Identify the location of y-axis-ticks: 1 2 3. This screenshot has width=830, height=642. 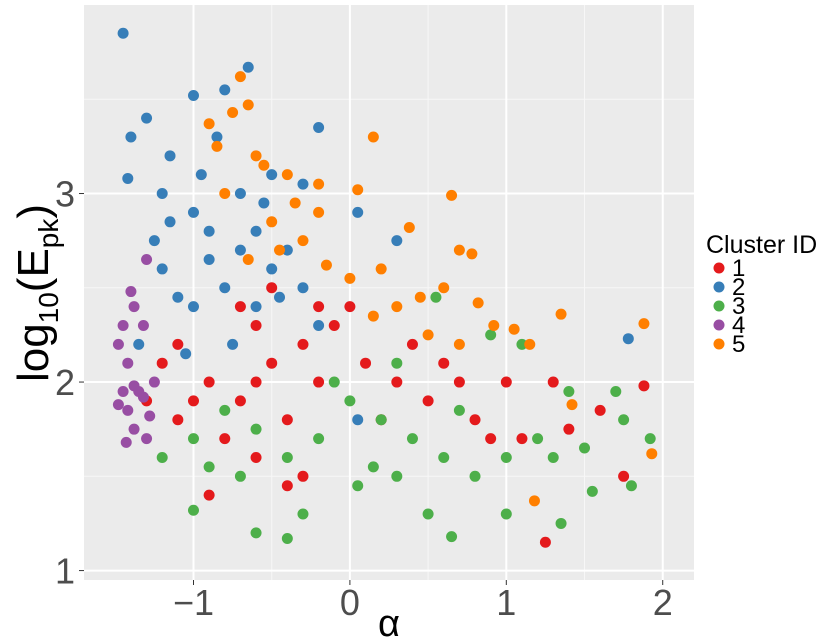
(69, 383).